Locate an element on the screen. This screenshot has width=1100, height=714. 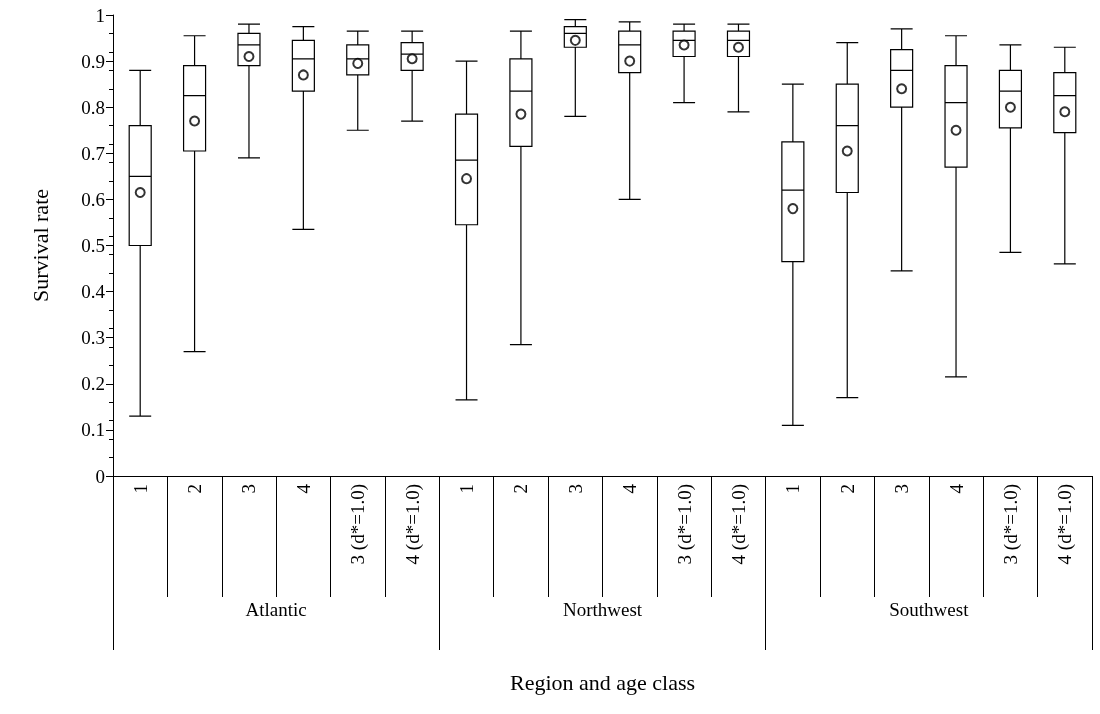
y-tick-label: 0.6 is located at coordinates (93, 199).